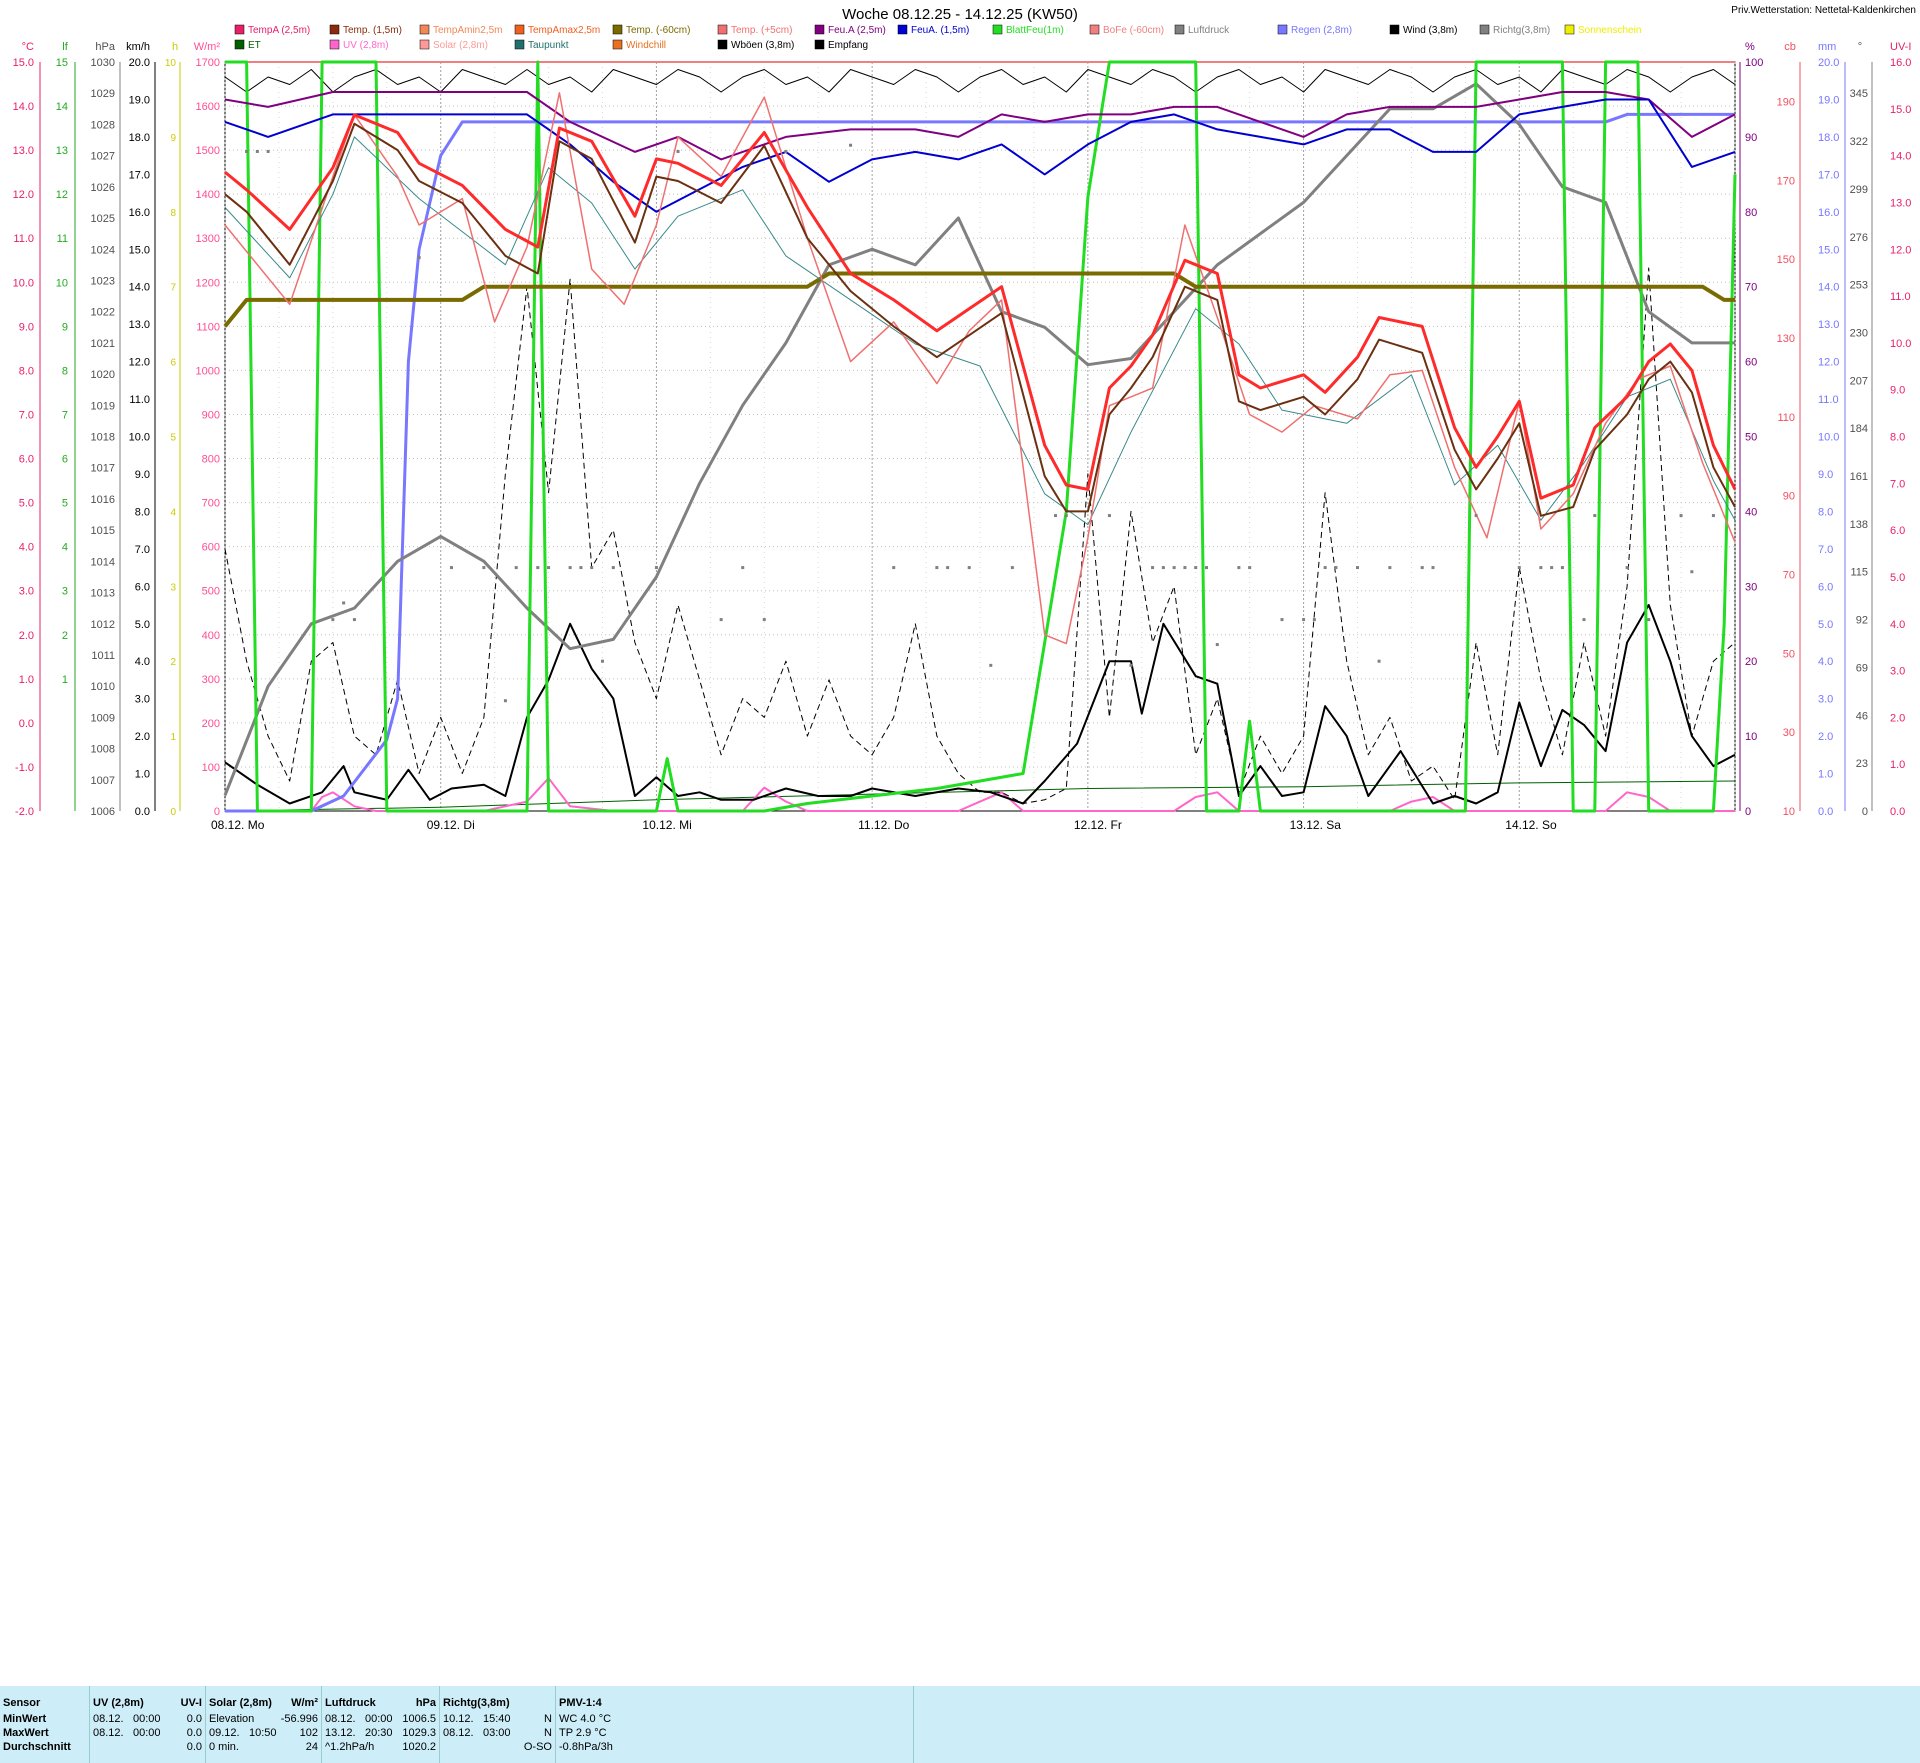 Image resolution: width=1920 pixels, height=1763 pixels. Describe the element at coordinates (1862, 716) in the screenshot. I see `degrees-axis-tick: 46` at that location.